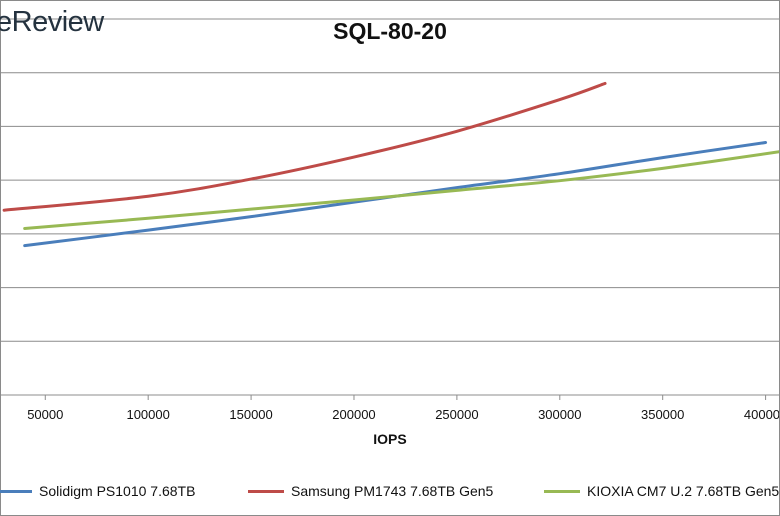 The width and height of the screenshot is (780, 516). I want to click on legend-label-solidigm: Solidigm PS1010 7.68TB, so click(117, 491).